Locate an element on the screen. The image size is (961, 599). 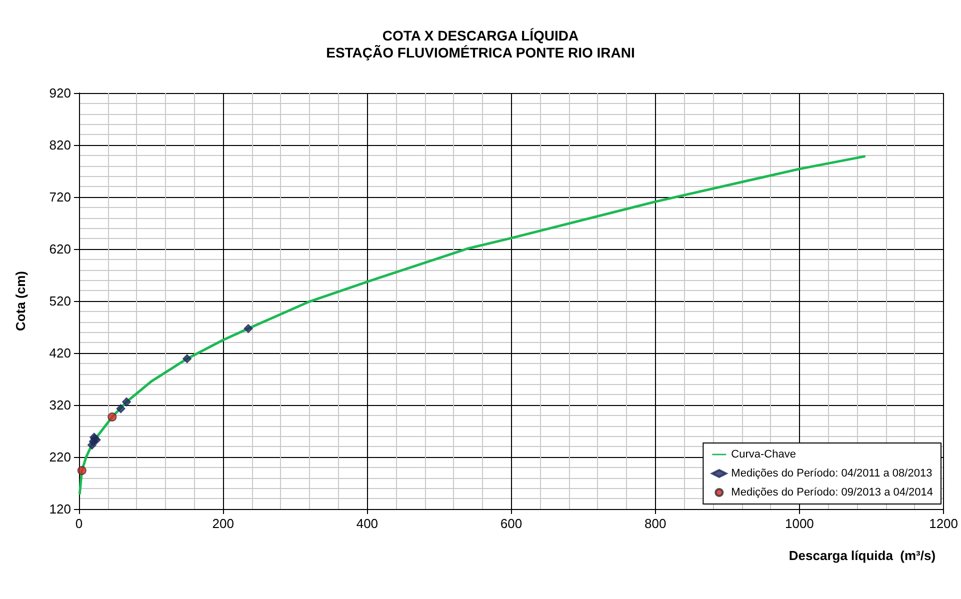
x-tick-label: 1200 is located at coordinates (943, 523).